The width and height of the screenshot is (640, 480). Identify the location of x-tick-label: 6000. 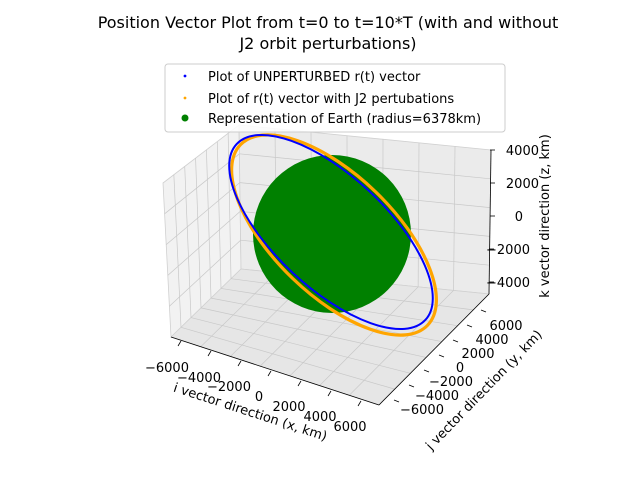
(349, 427).